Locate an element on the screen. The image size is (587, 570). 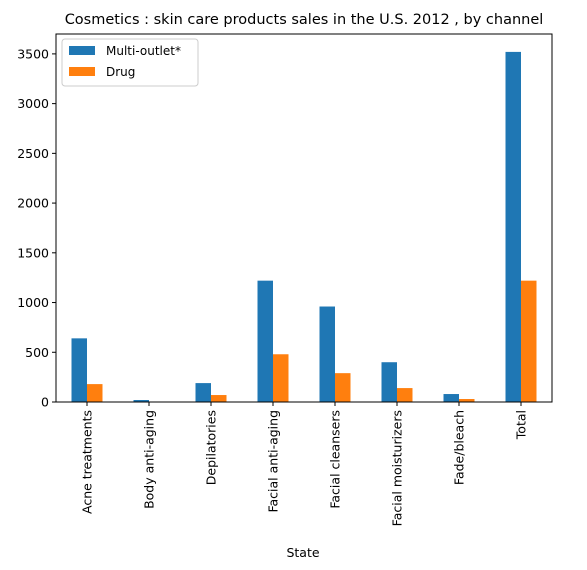
legend: Multi-outlet* Drug is located at coordinates (130, 62).